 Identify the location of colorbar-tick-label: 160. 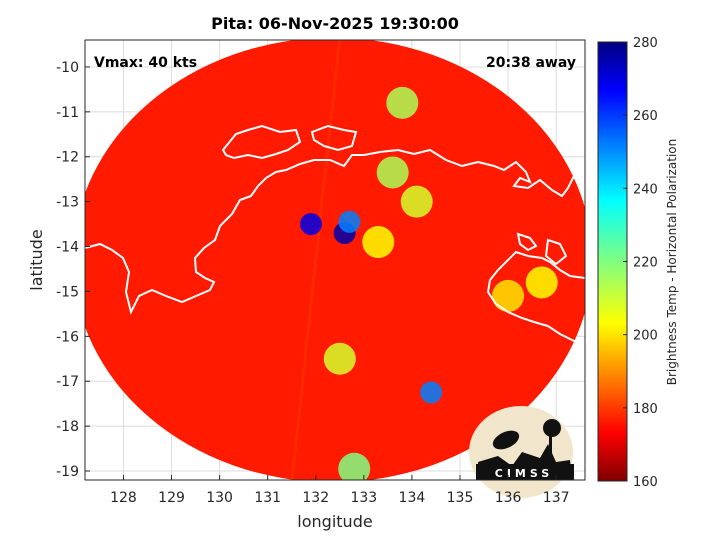
(645, 482).